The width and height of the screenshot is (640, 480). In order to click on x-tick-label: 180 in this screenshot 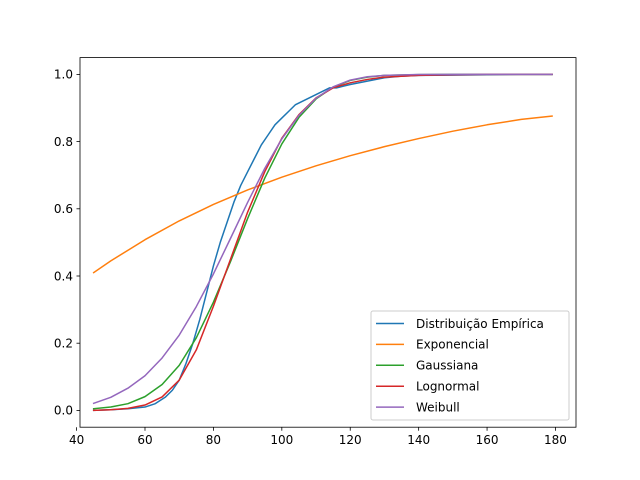, I will do `click(555, 440)`.